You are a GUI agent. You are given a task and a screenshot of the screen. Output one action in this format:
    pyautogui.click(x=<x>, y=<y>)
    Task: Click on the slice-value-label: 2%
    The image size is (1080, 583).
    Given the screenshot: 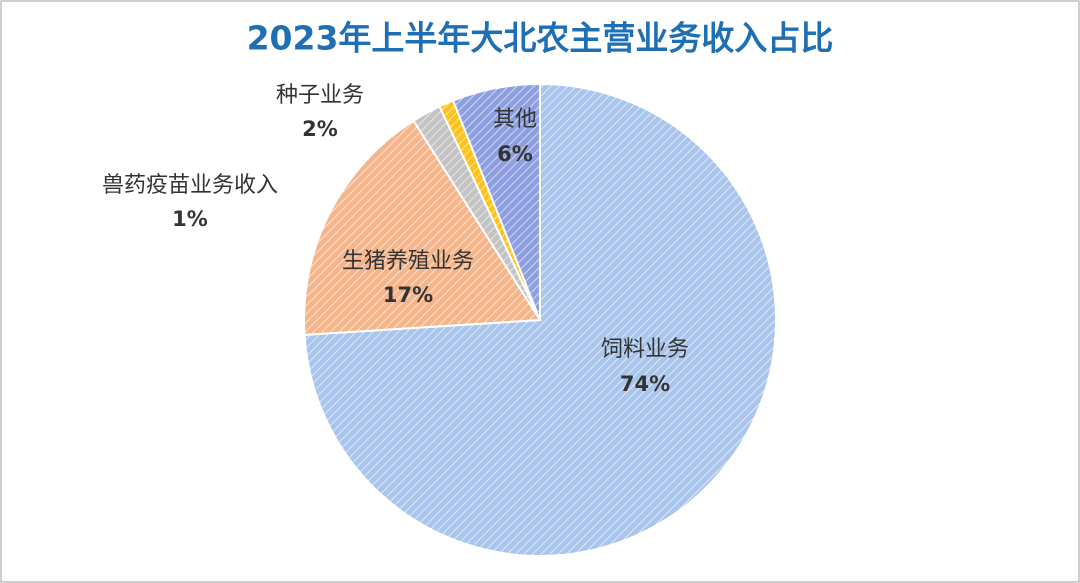 What is the action you would take?
    pyautogui.click(x=320, y=129)
    